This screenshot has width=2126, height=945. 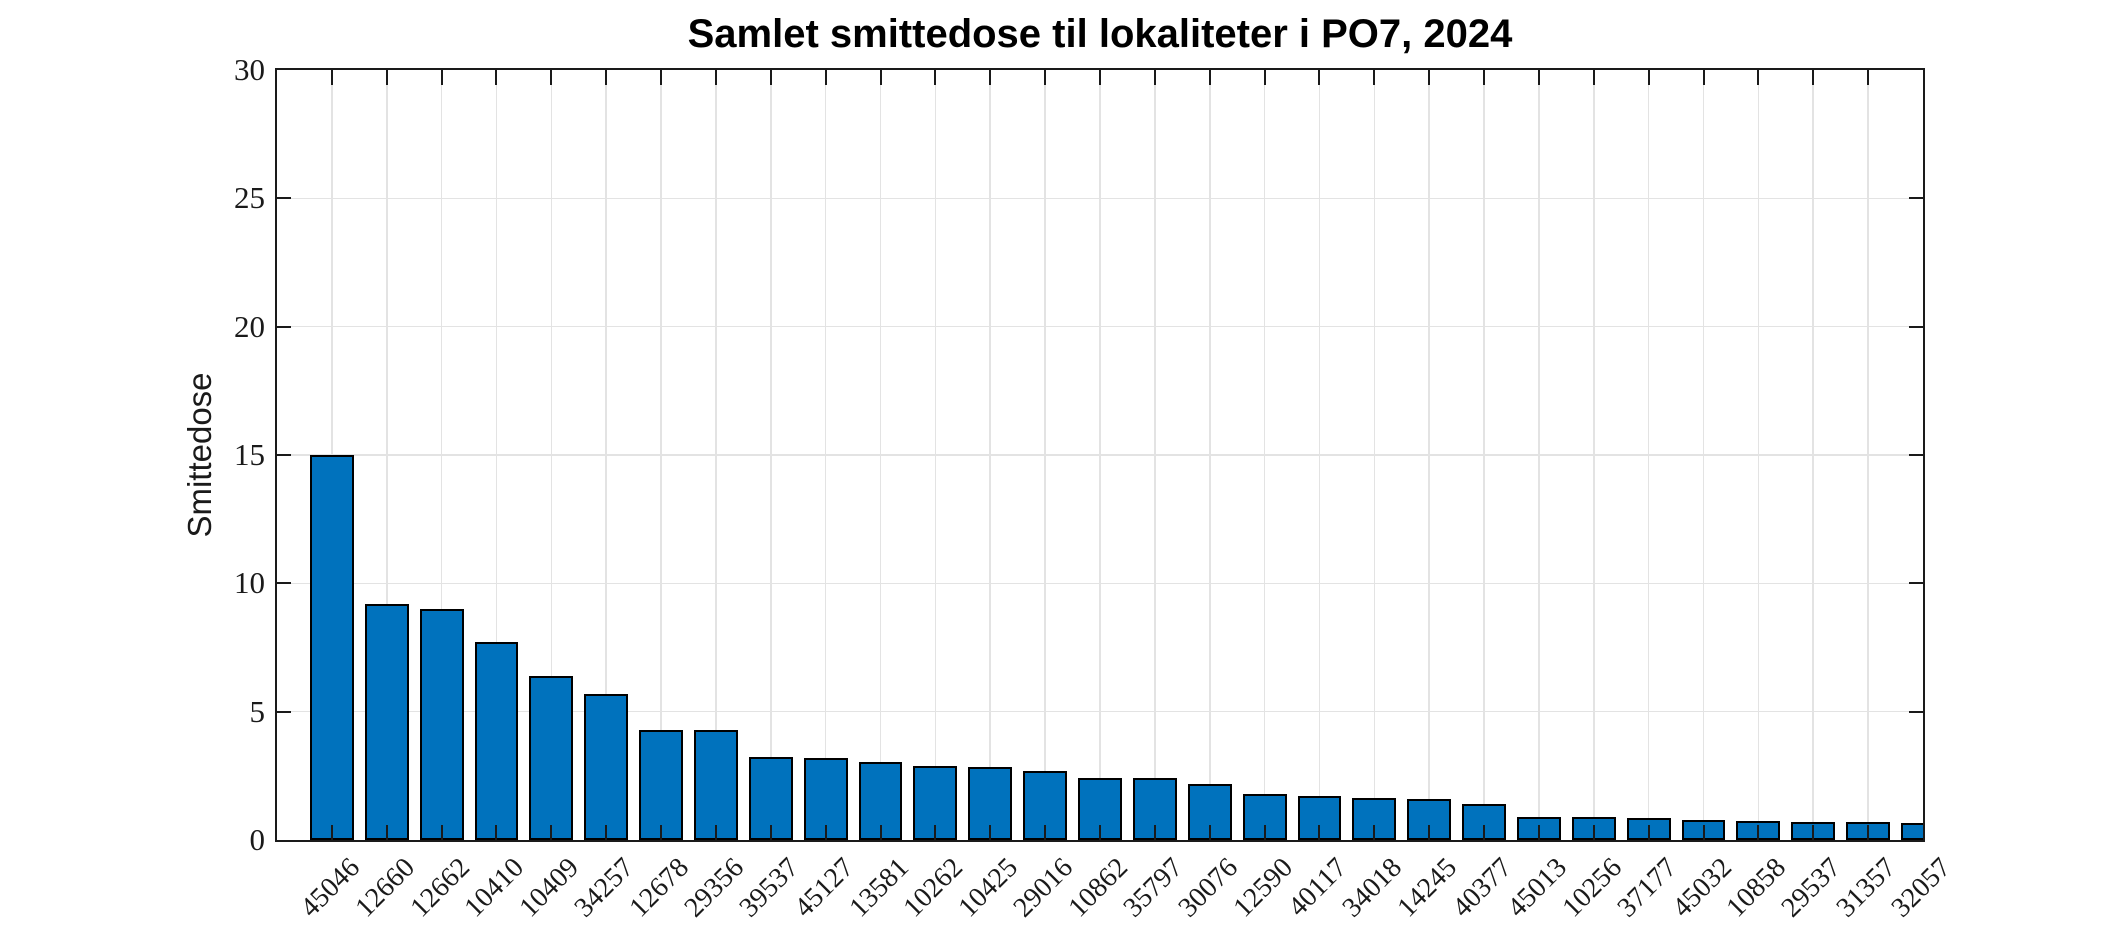 I want to click on x-tick-label: 12678, so click(x=659, y=888).